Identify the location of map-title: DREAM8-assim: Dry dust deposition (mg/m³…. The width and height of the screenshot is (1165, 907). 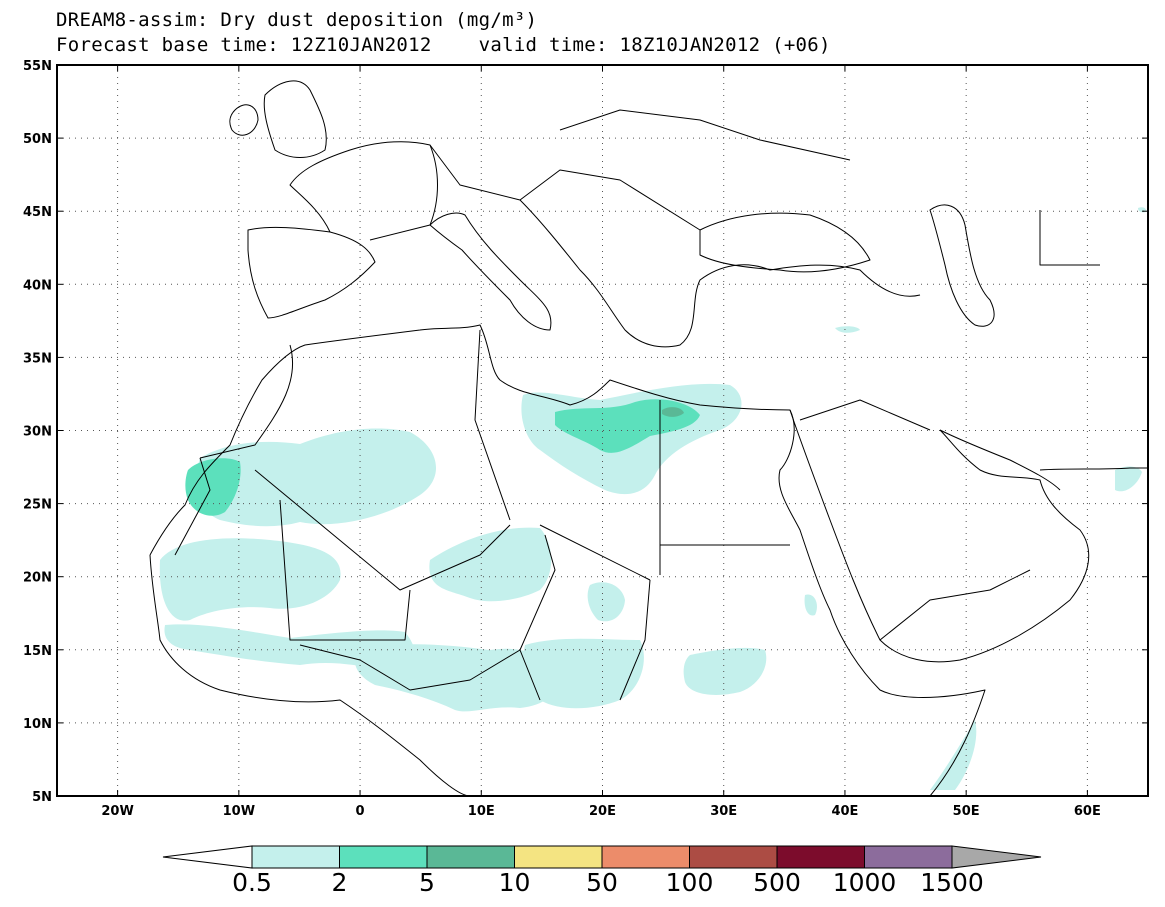
(297, 20).